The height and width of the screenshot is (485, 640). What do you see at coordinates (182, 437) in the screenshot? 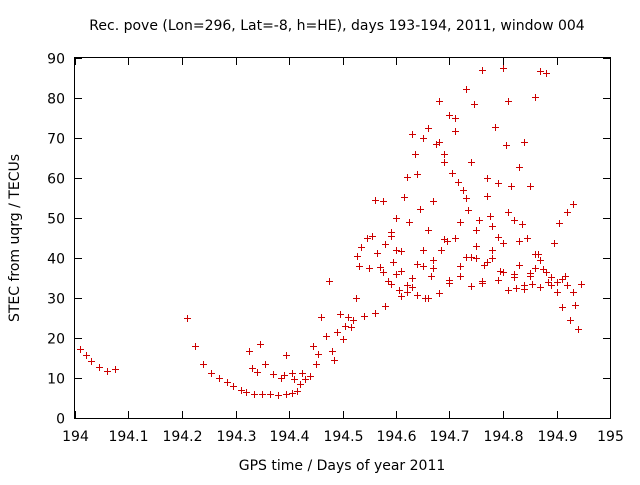
I see `x-tick-label: 194.2` at bounding box center [182, 437].